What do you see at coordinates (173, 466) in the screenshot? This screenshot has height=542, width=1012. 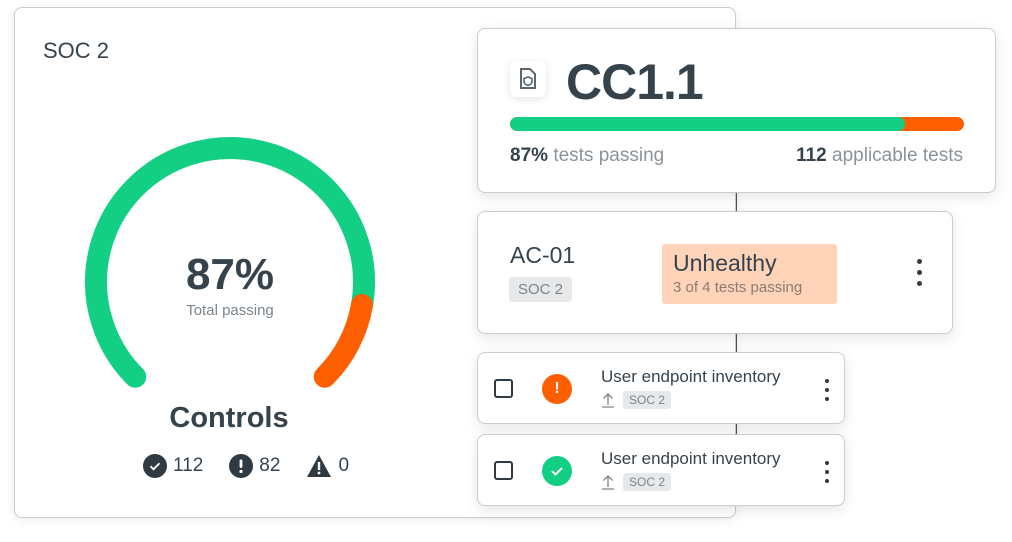 I see `passing-count: 112` at bounding box center [173, 466].